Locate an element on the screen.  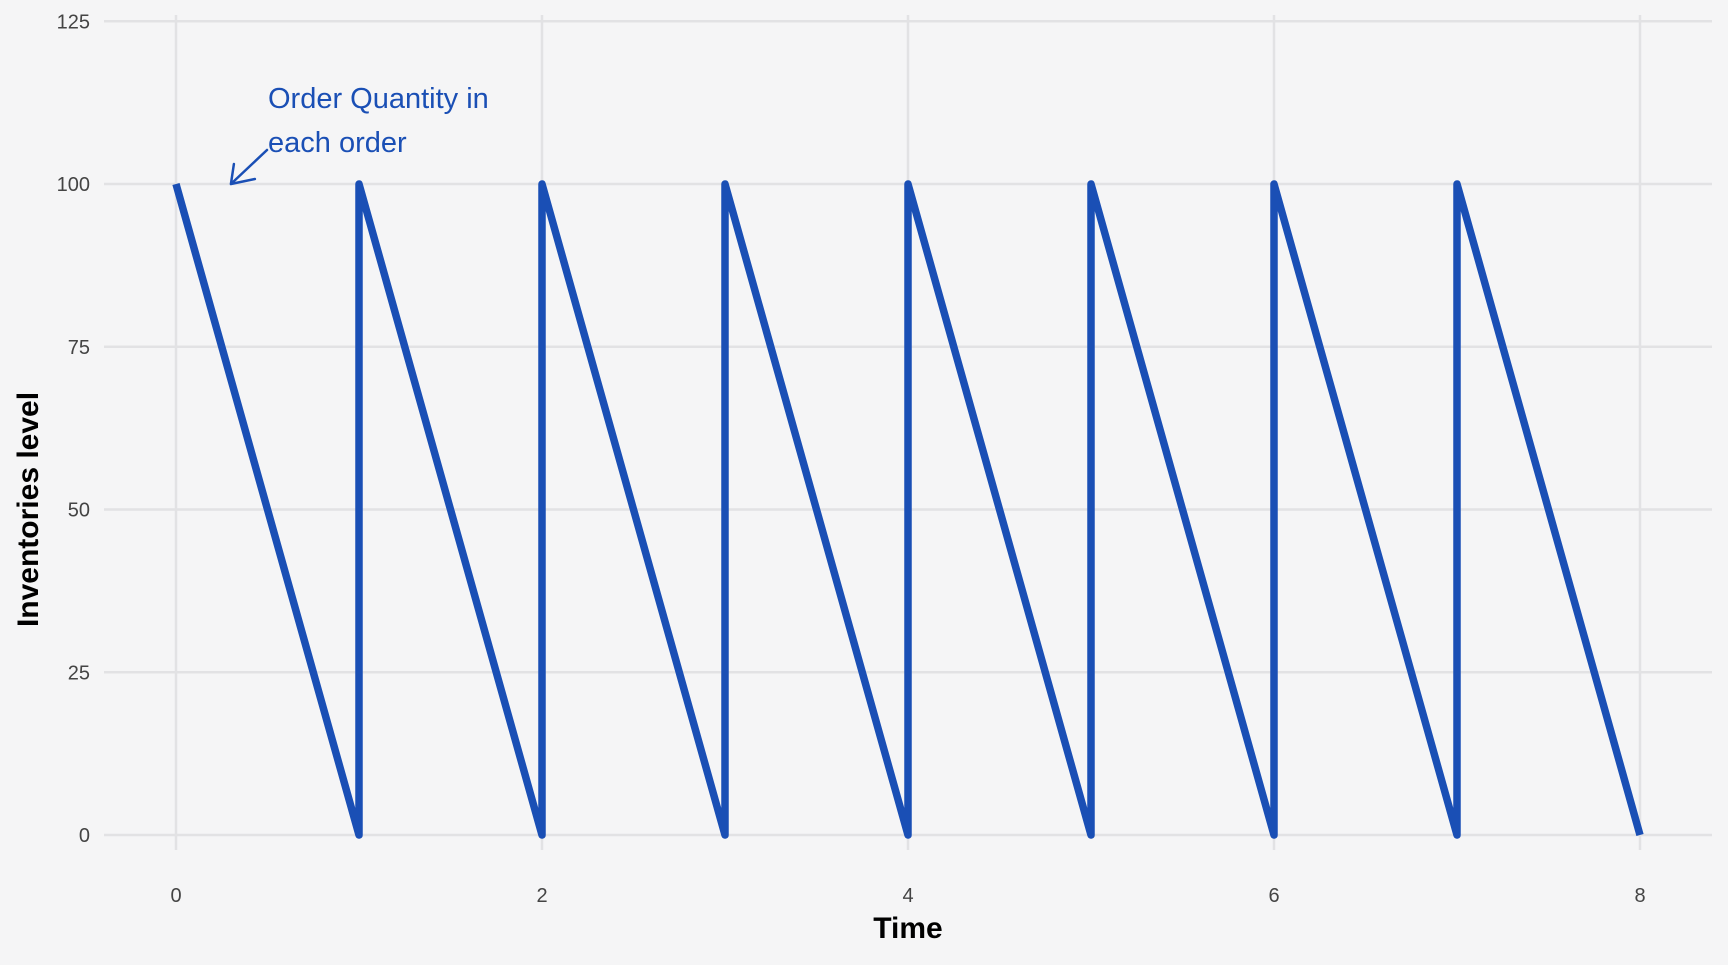
annotation-arrow is located at coordinates (249, 167).